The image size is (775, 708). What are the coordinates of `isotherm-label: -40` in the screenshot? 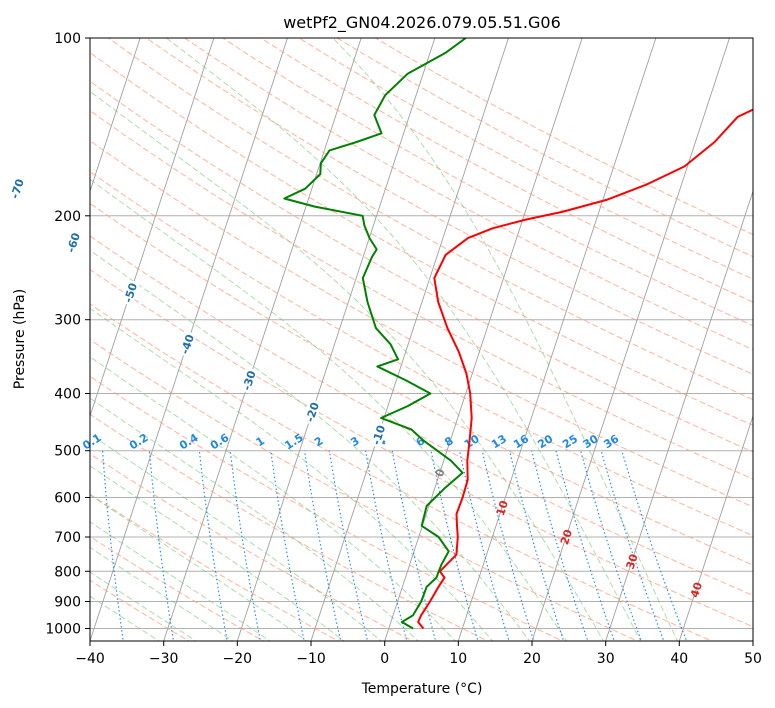 It's located at (187, 344).